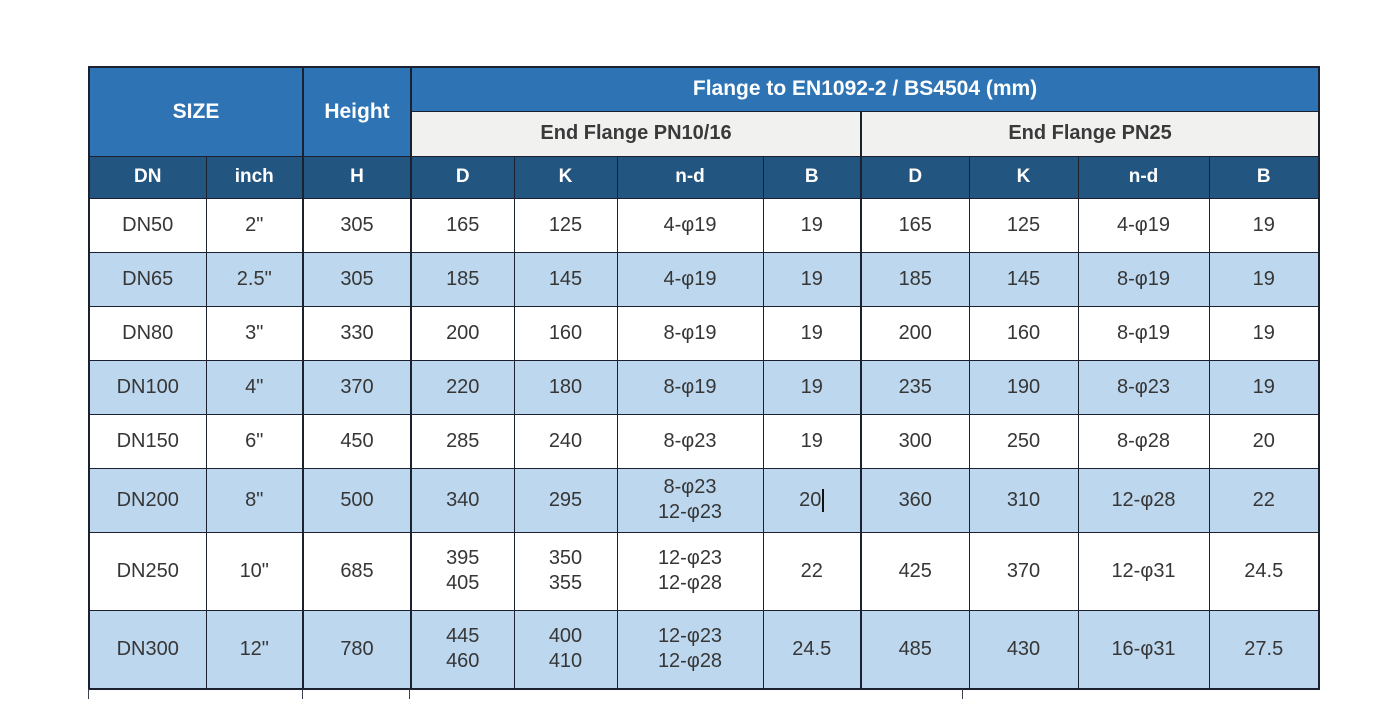  What do you see at coordinates (462, 649) in the screenshot?
I see `table-cell: 445 460` at bounding box center [462, 649].